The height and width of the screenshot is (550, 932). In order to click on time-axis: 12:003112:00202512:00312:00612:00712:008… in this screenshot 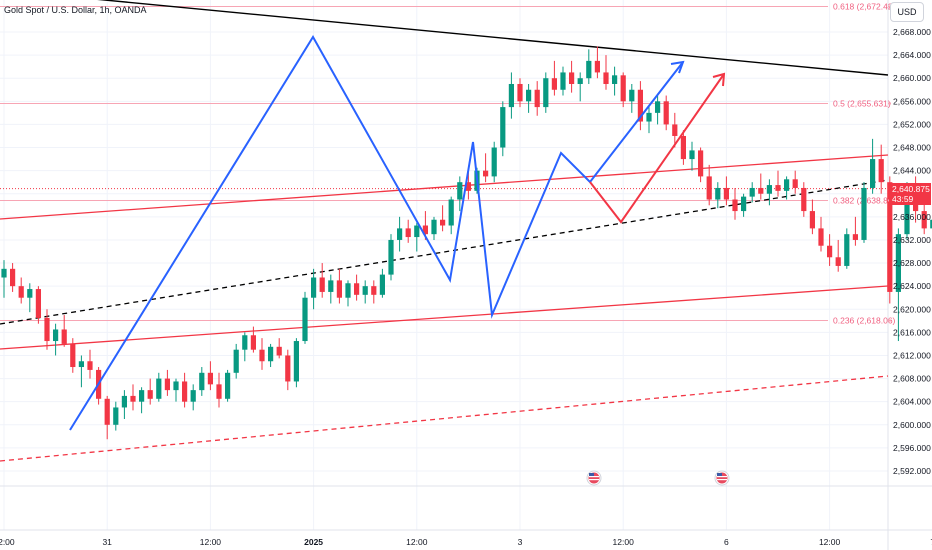, I will do `click(466, 542)`.